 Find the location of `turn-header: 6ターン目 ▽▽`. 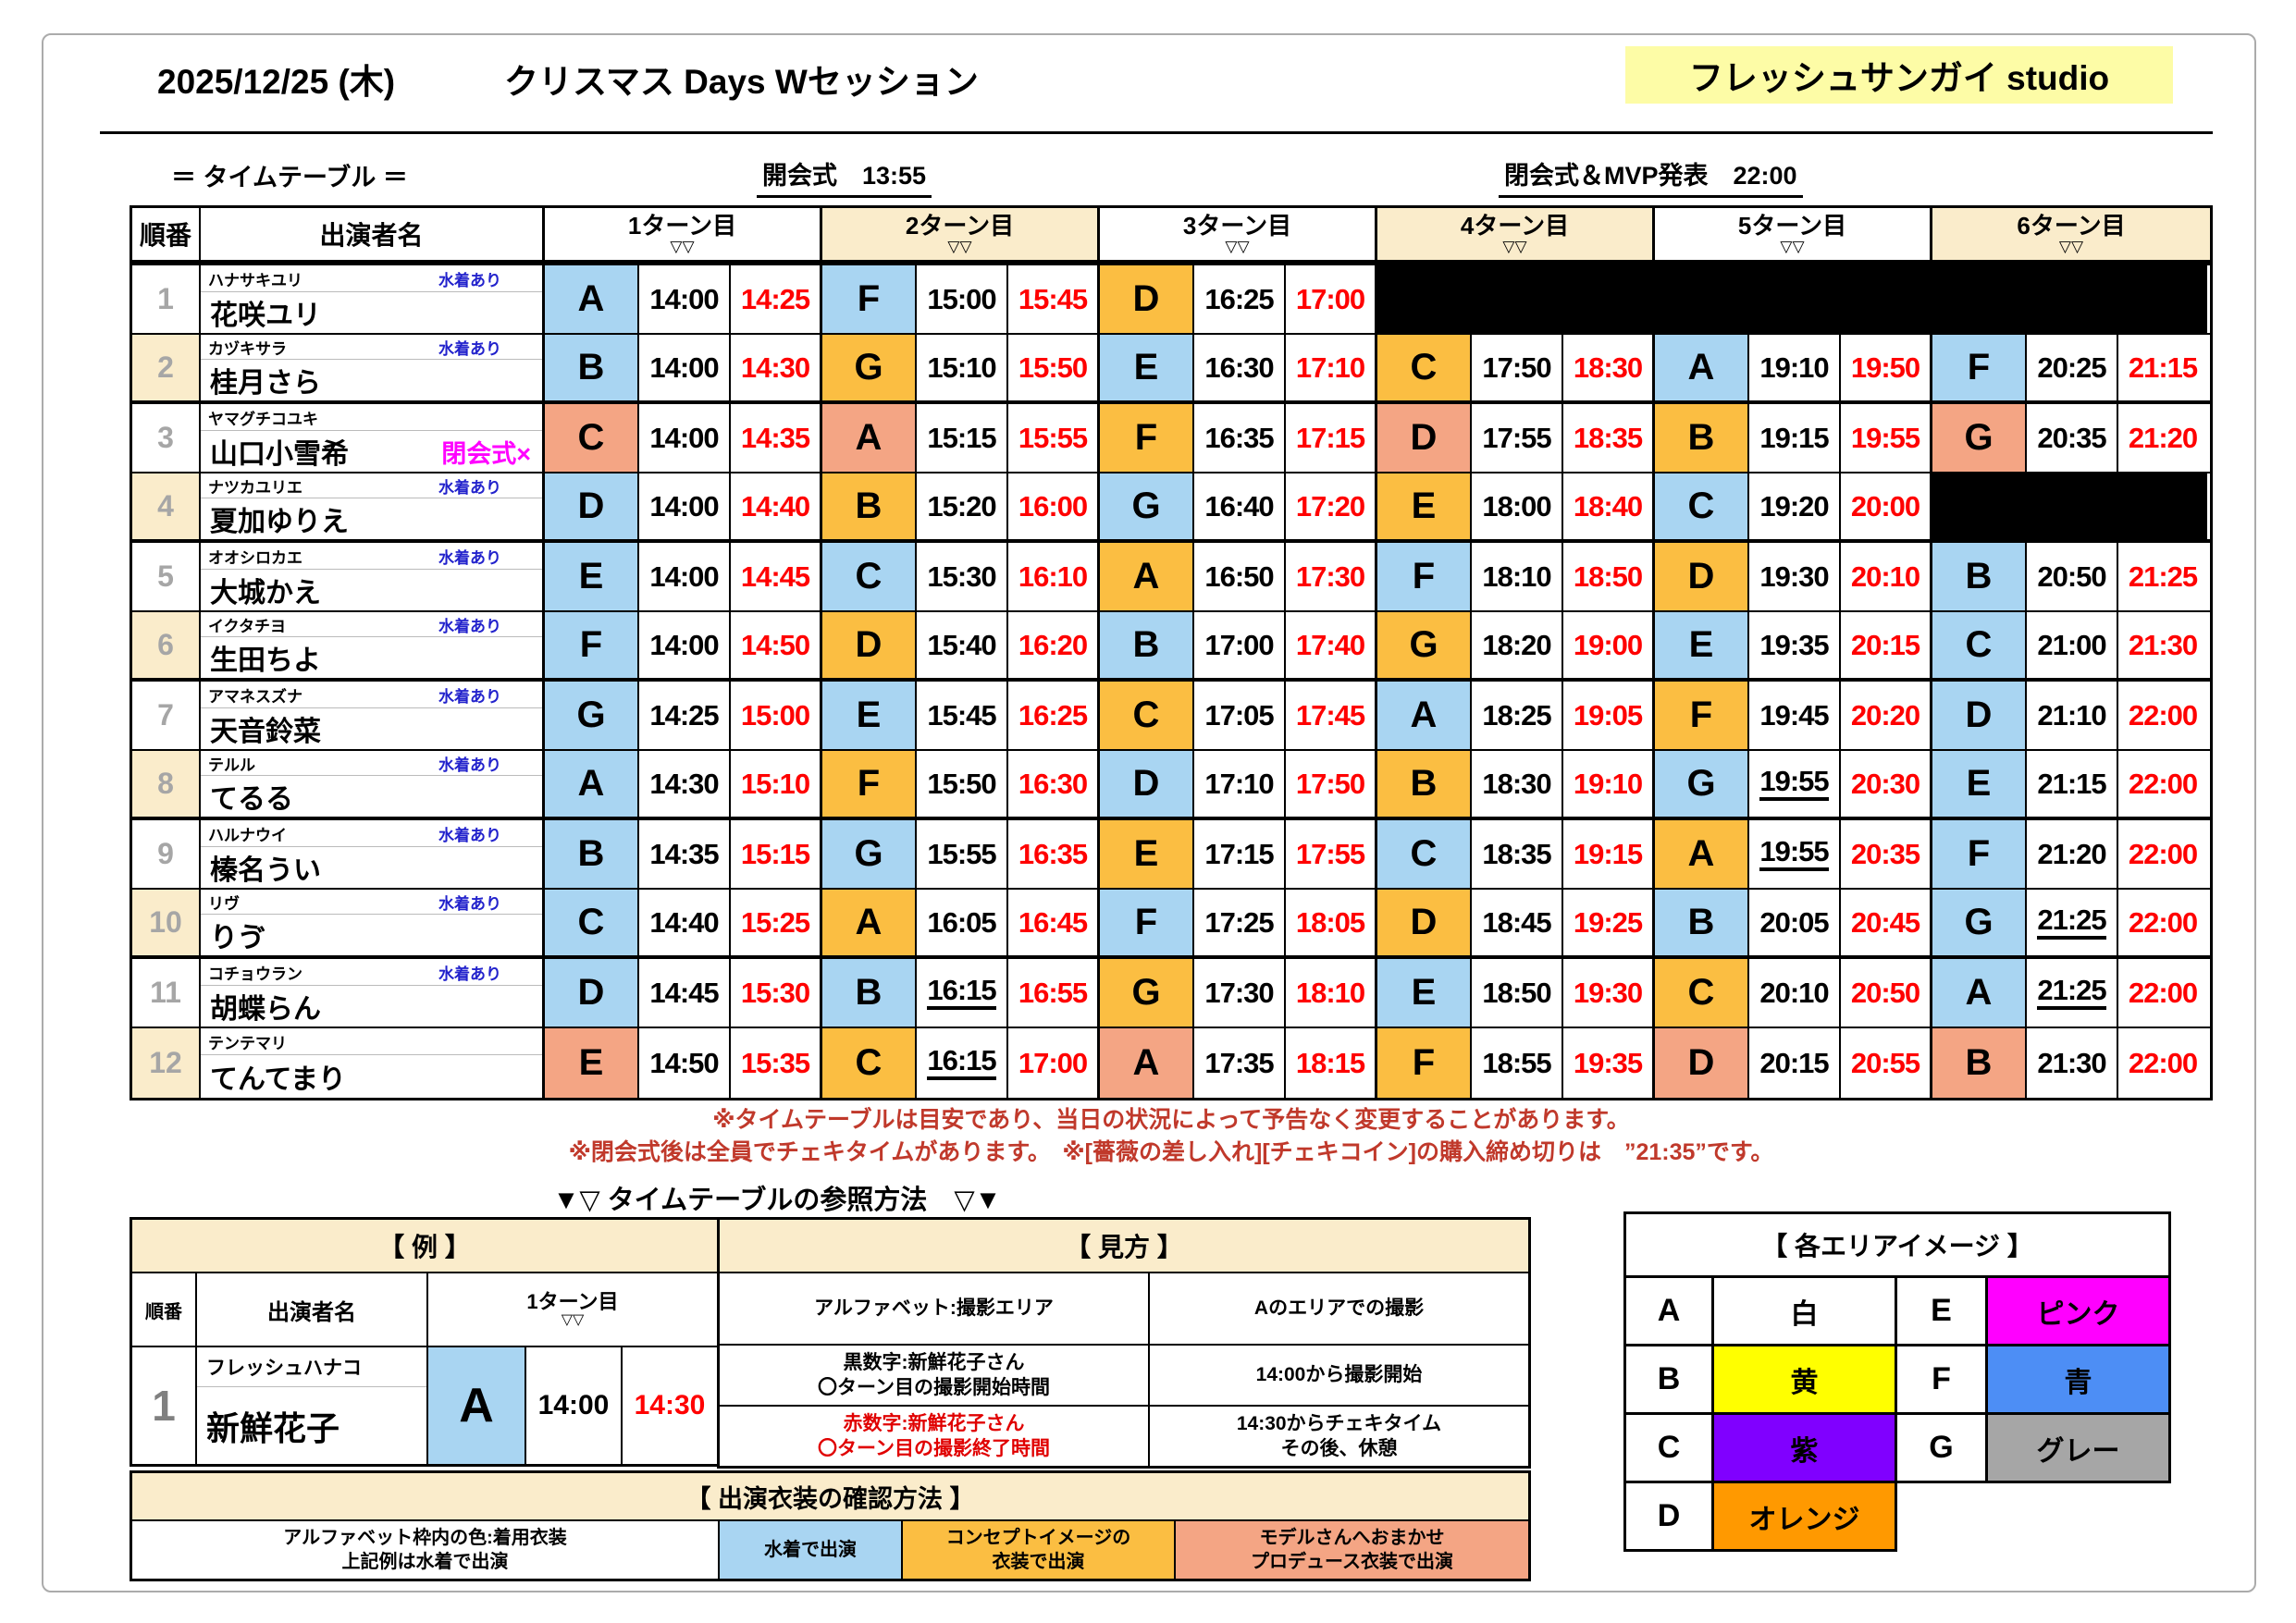

turn-header: 6ターン目 ▽▽ is located at coordinates (2071, 234).